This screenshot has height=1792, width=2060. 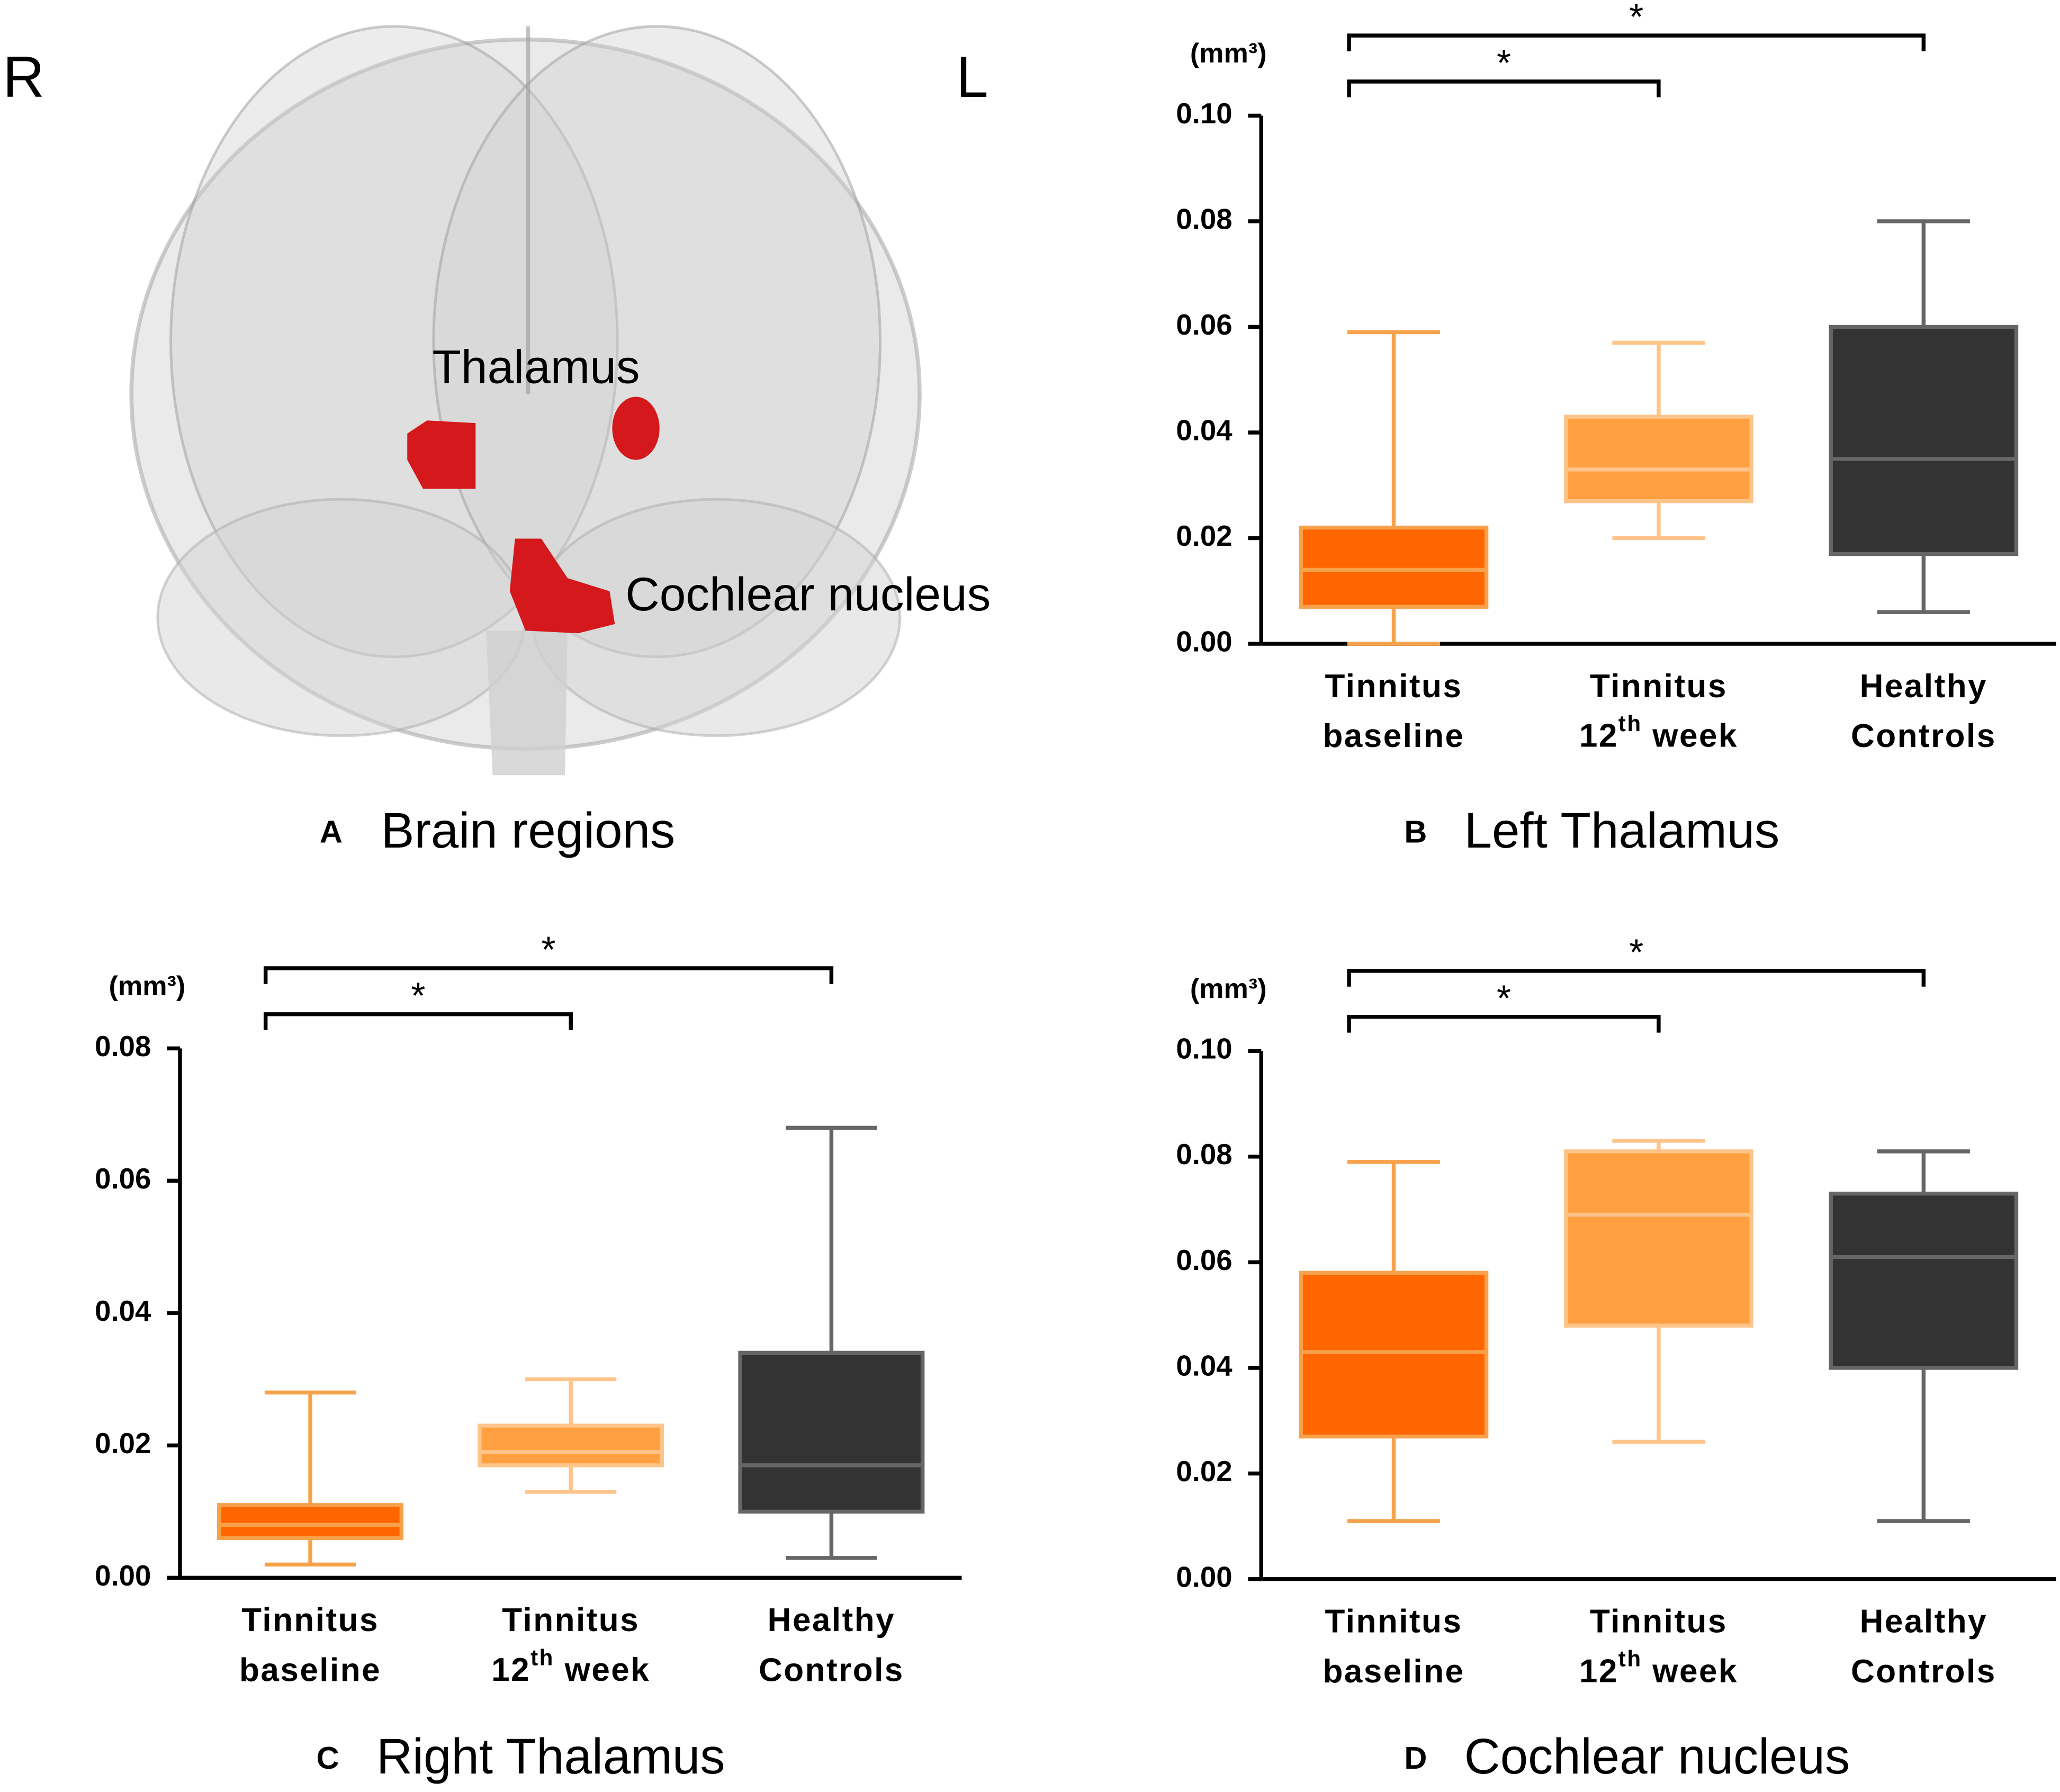 I want to click on panel-title: Right Thalamus, so click(x=550, y=1756).